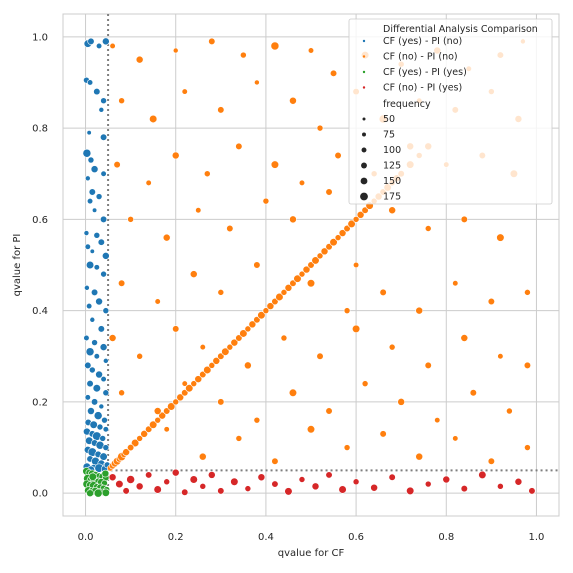  Describe the element at coordinates (40, 402) in the screenshot. I see `y-tick-label: 0.2` at that location.